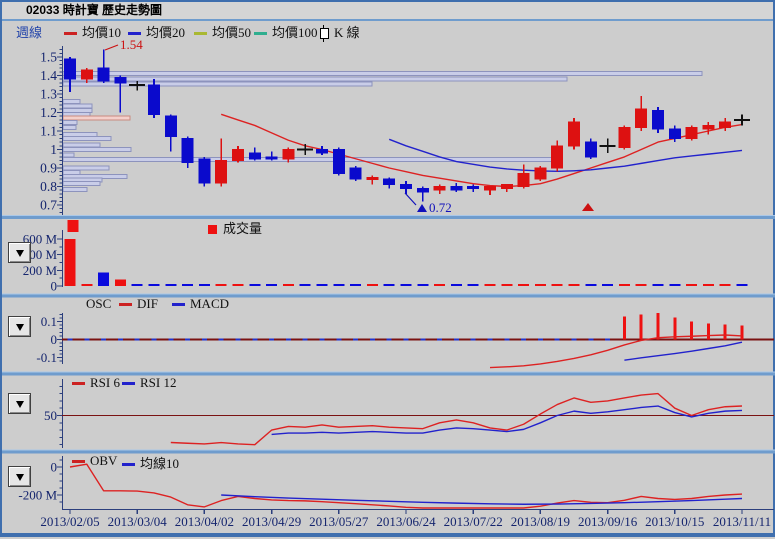 Image resolution: width=775 pixels, height=539 pixels. What do you see at coordinates (73, 226) in the screenshot?
I see `volume-overflow-marker` at bounding box center [73, 226].